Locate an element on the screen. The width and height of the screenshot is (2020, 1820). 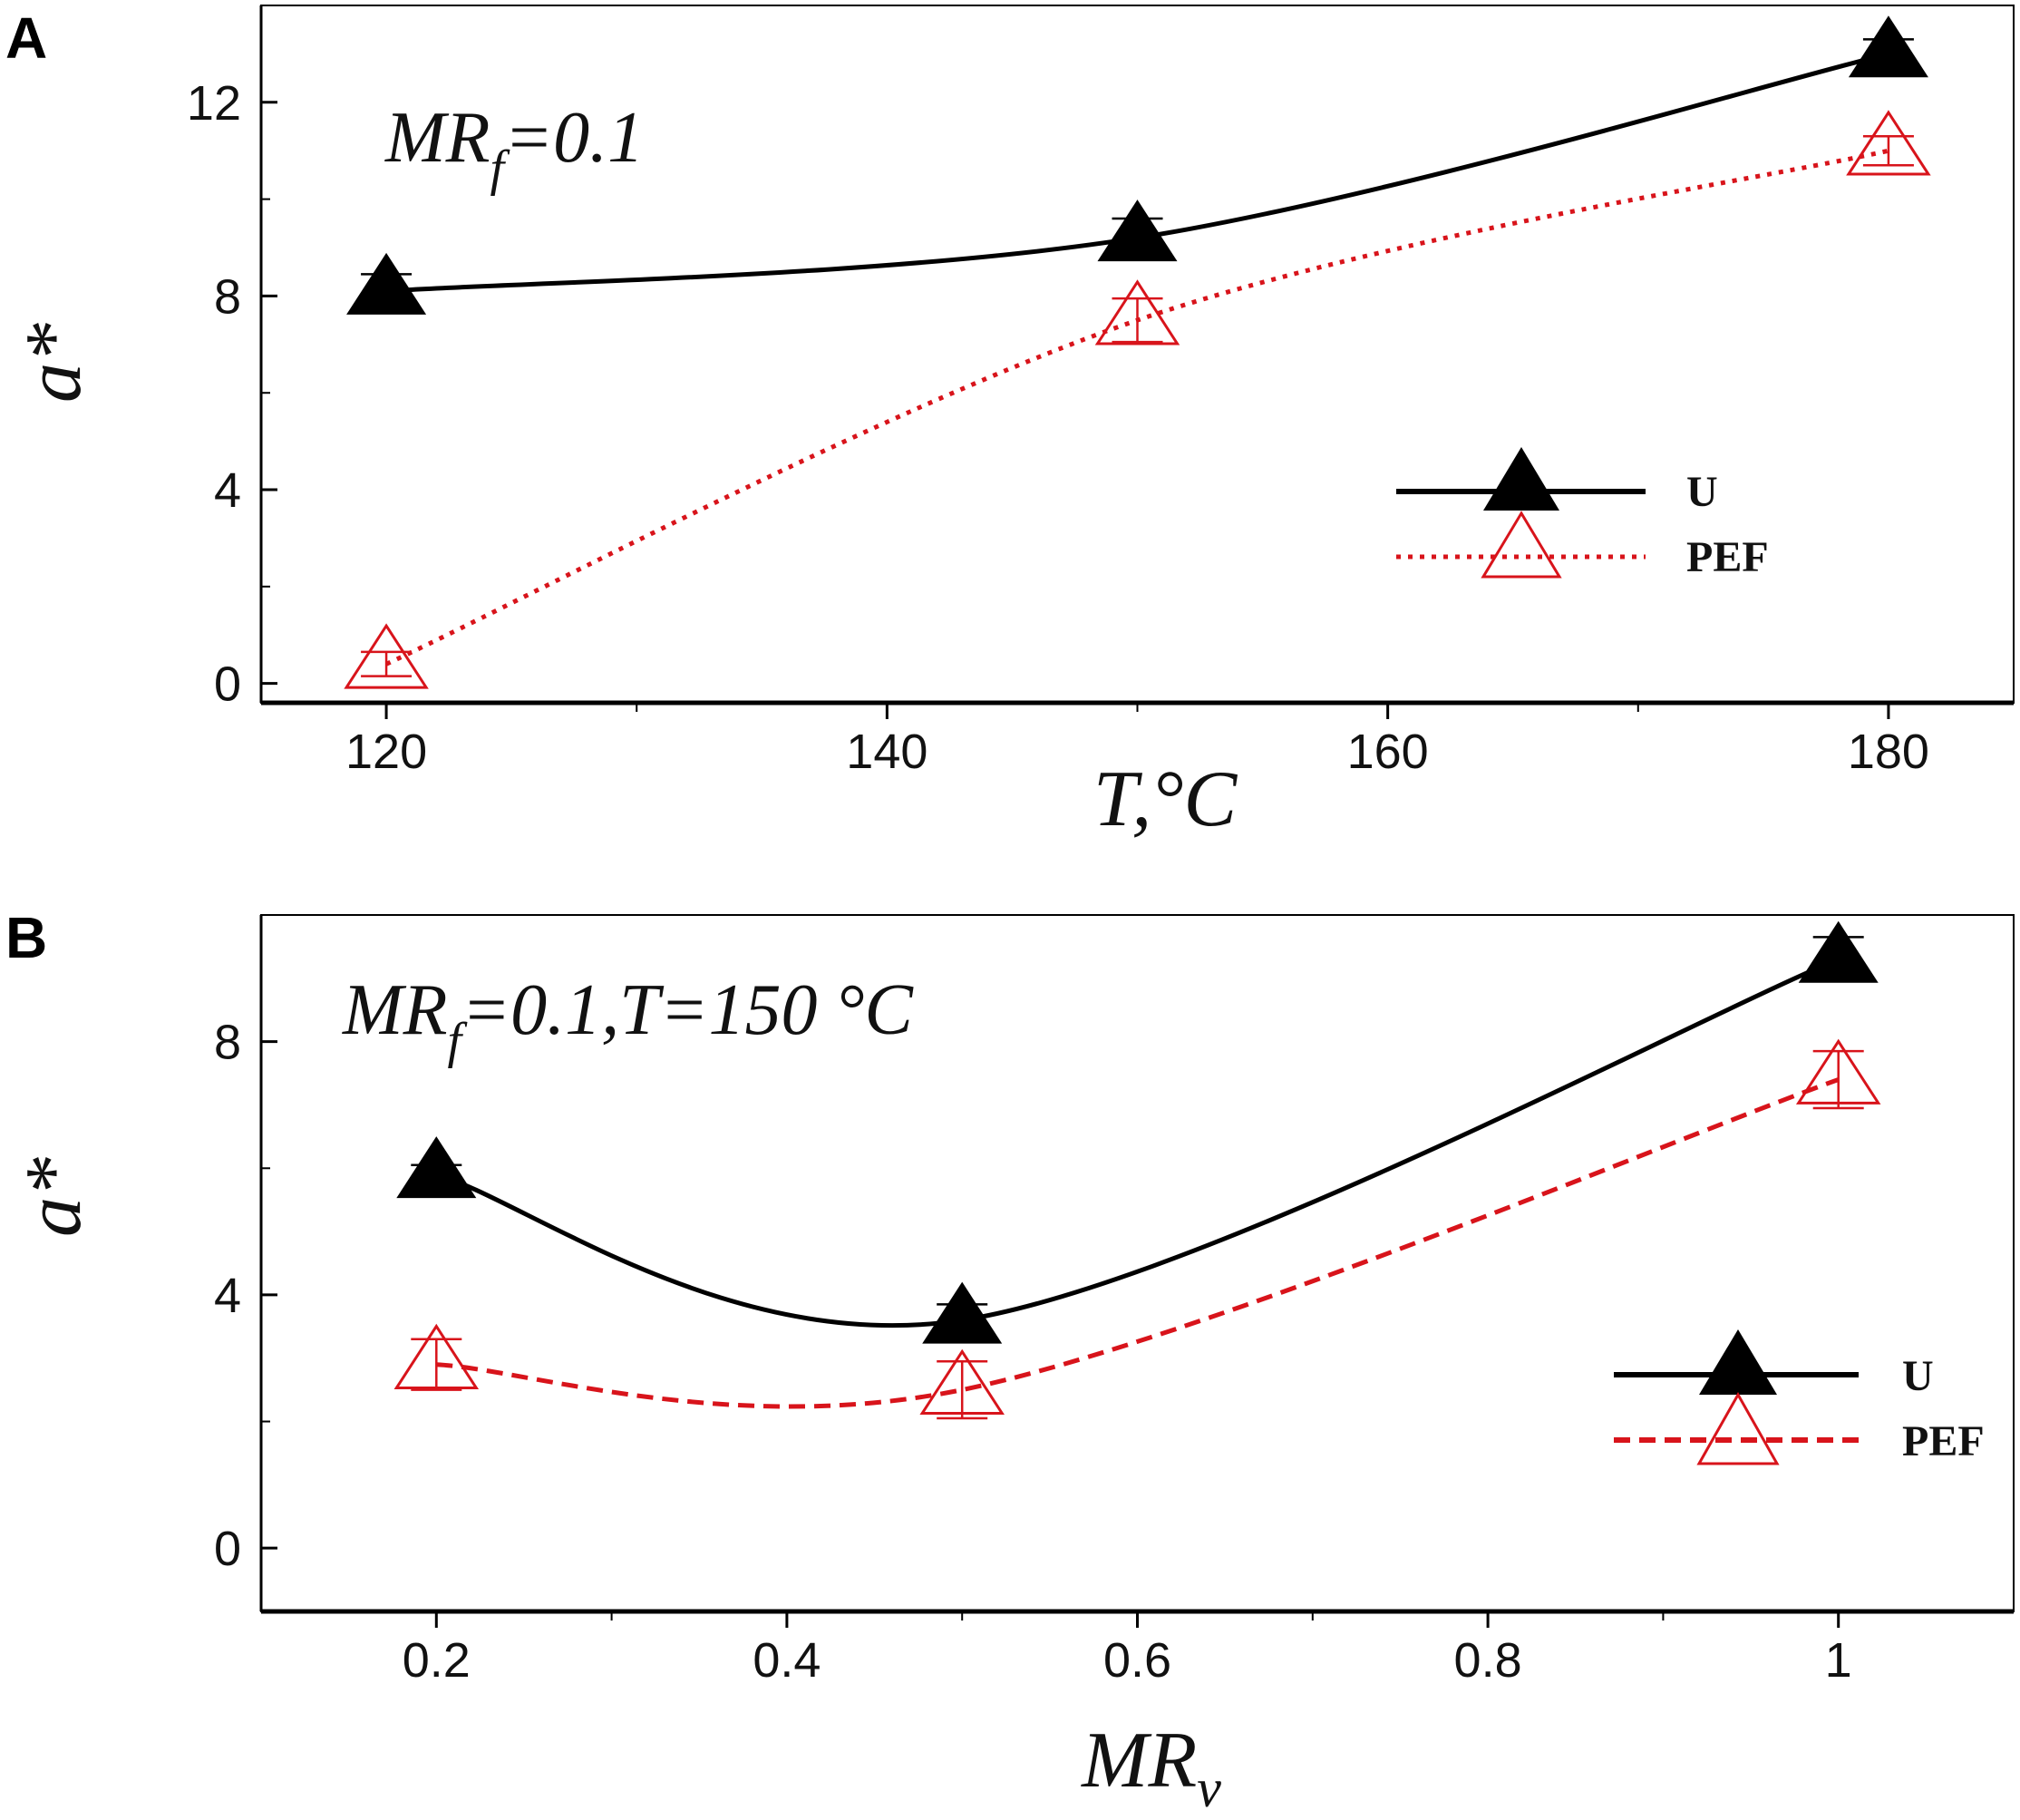
panel-a-y-tick-label: 4 is located at coordinates (228, 490).